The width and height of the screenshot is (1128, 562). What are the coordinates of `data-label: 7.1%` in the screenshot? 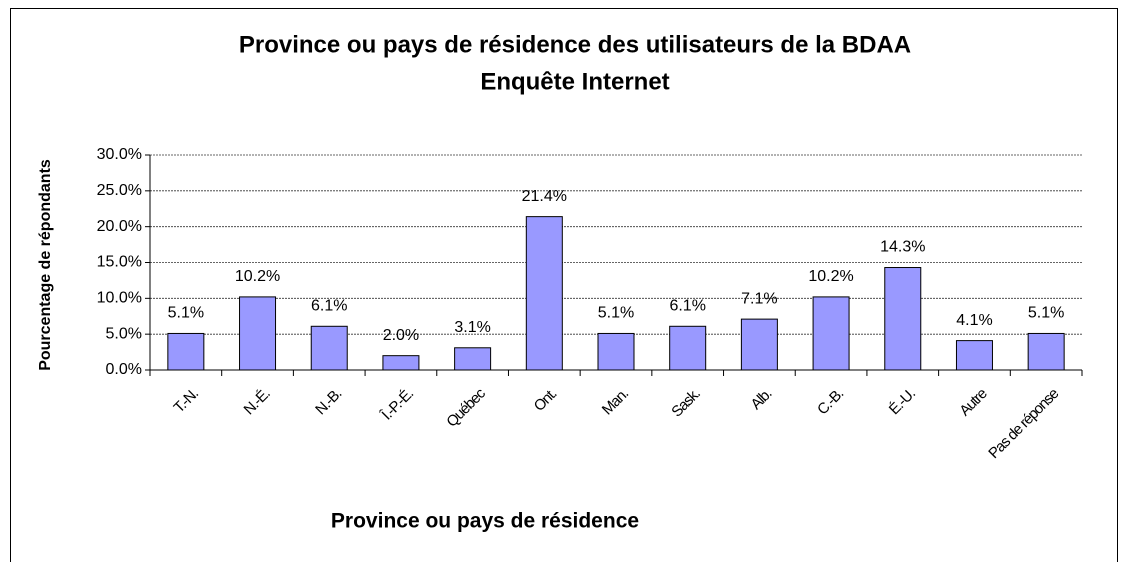 It's located at (759, 298).